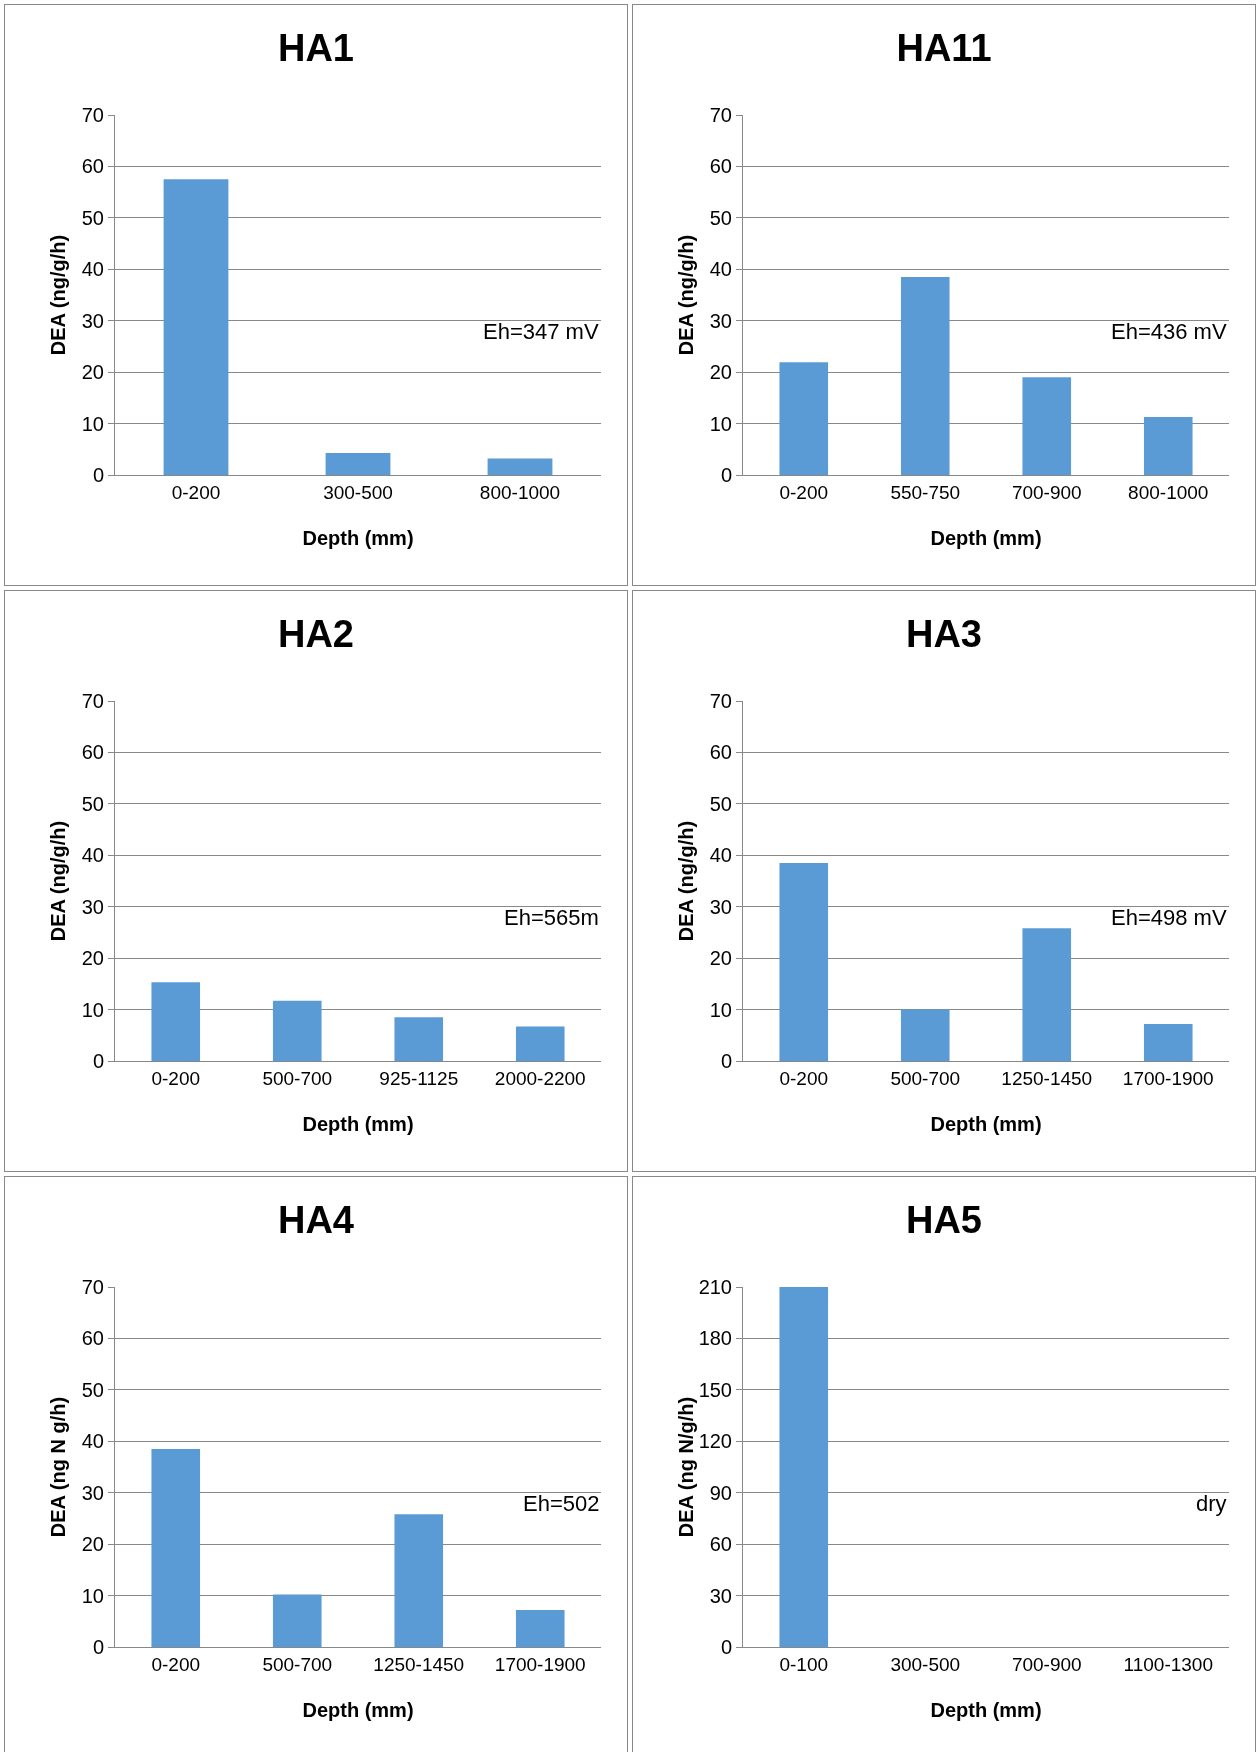  Describe the element at coordinates (715, 1338) in the screenshot. I see `y-tick-label: 180` at that location.